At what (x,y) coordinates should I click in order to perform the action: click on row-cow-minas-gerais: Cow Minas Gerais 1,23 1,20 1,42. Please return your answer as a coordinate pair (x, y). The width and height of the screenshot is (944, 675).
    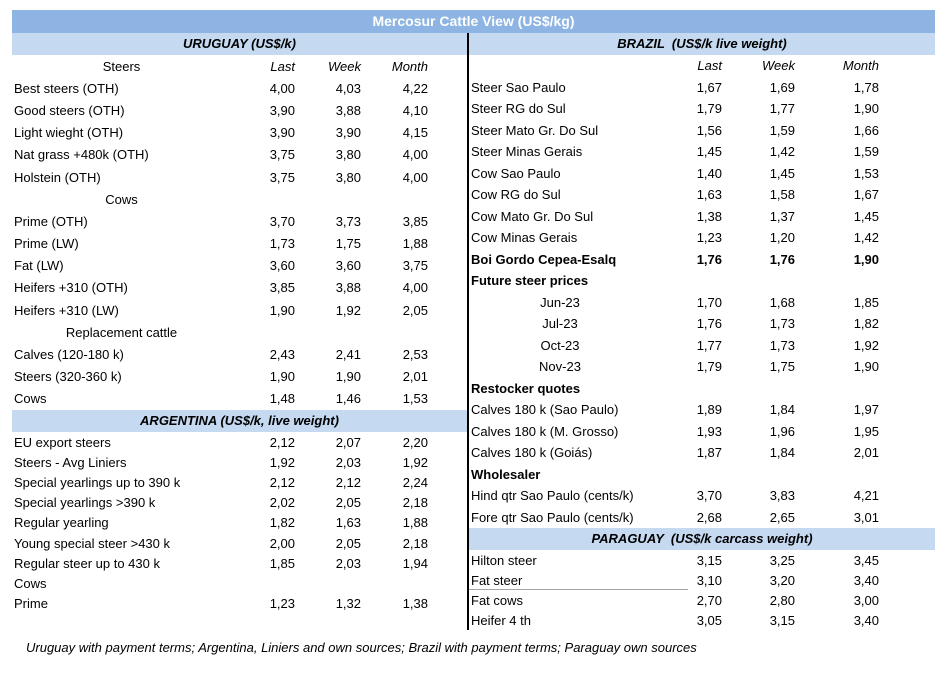
    Looking at the image, I should click on (702, 238).